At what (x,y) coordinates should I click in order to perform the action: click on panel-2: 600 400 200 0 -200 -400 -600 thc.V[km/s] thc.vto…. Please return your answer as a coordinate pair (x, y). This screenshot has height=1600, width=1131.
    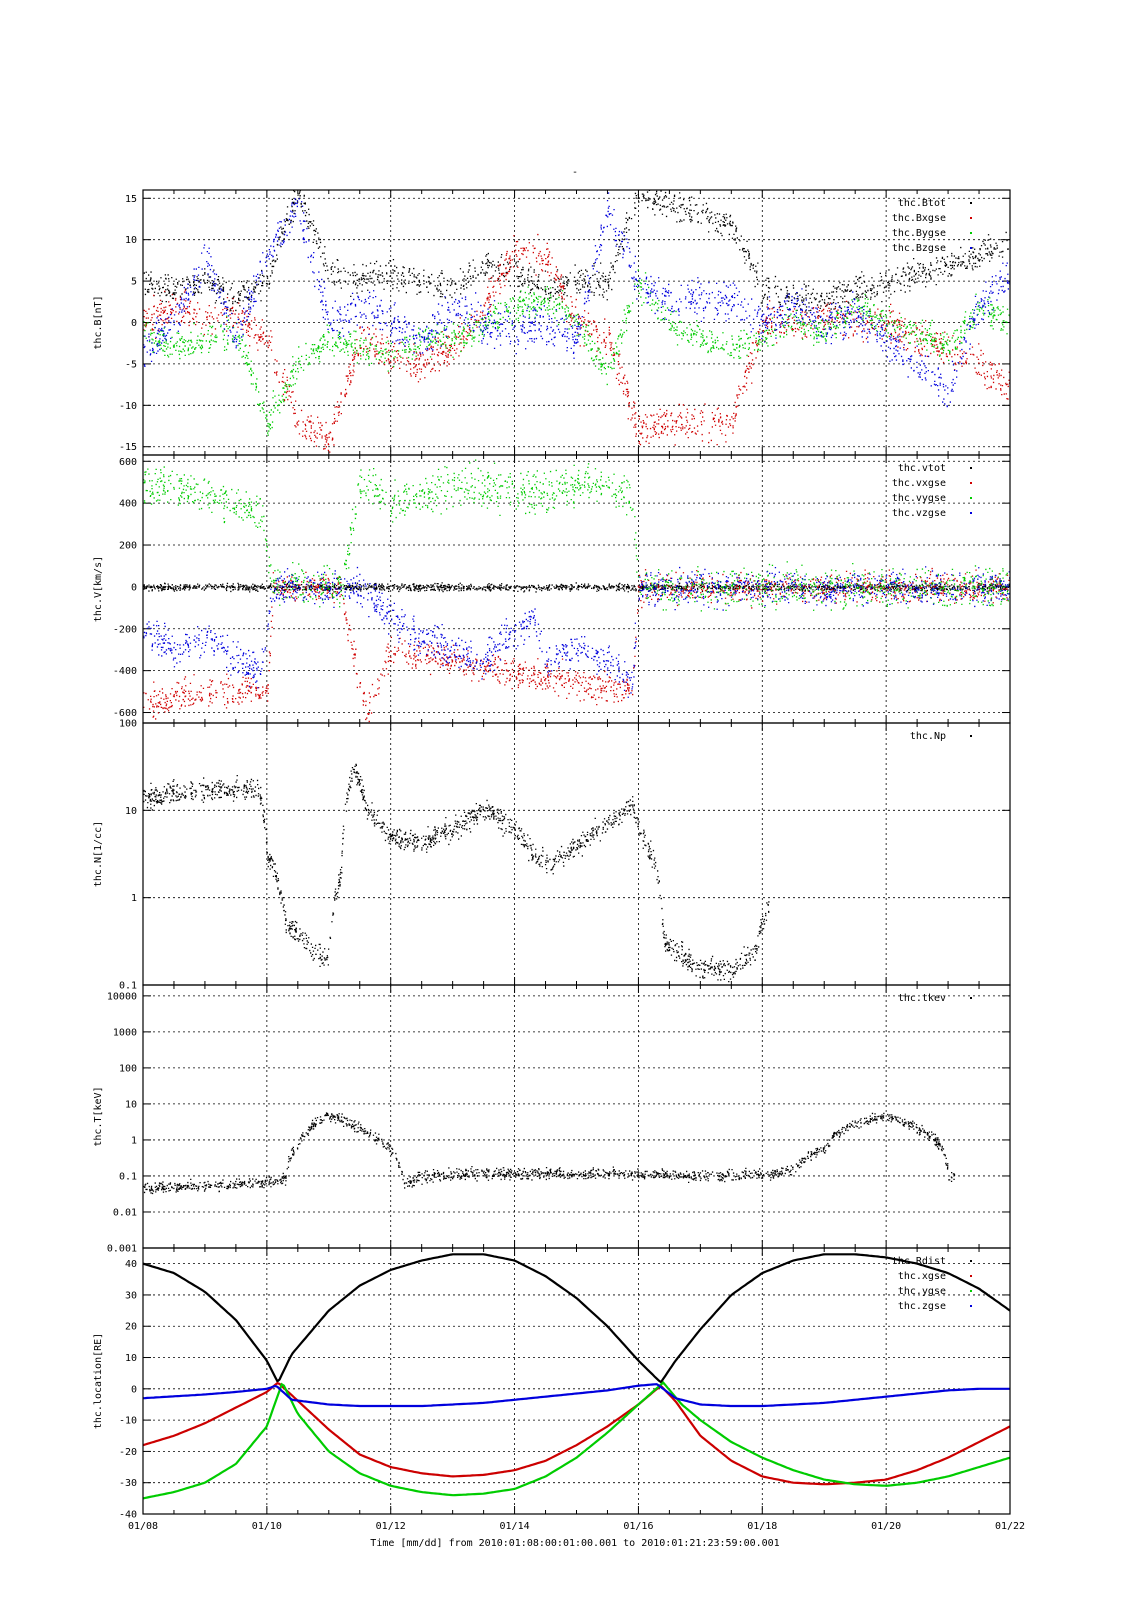
    Looking at the image, I should click on (552, 589).